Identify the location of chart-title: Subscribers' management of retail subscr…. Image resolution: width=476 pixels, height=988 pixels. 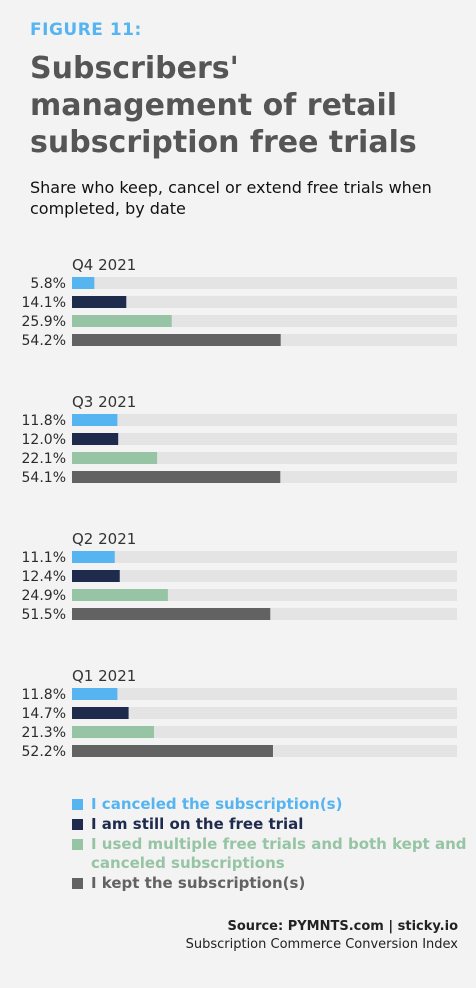
(223, 105).